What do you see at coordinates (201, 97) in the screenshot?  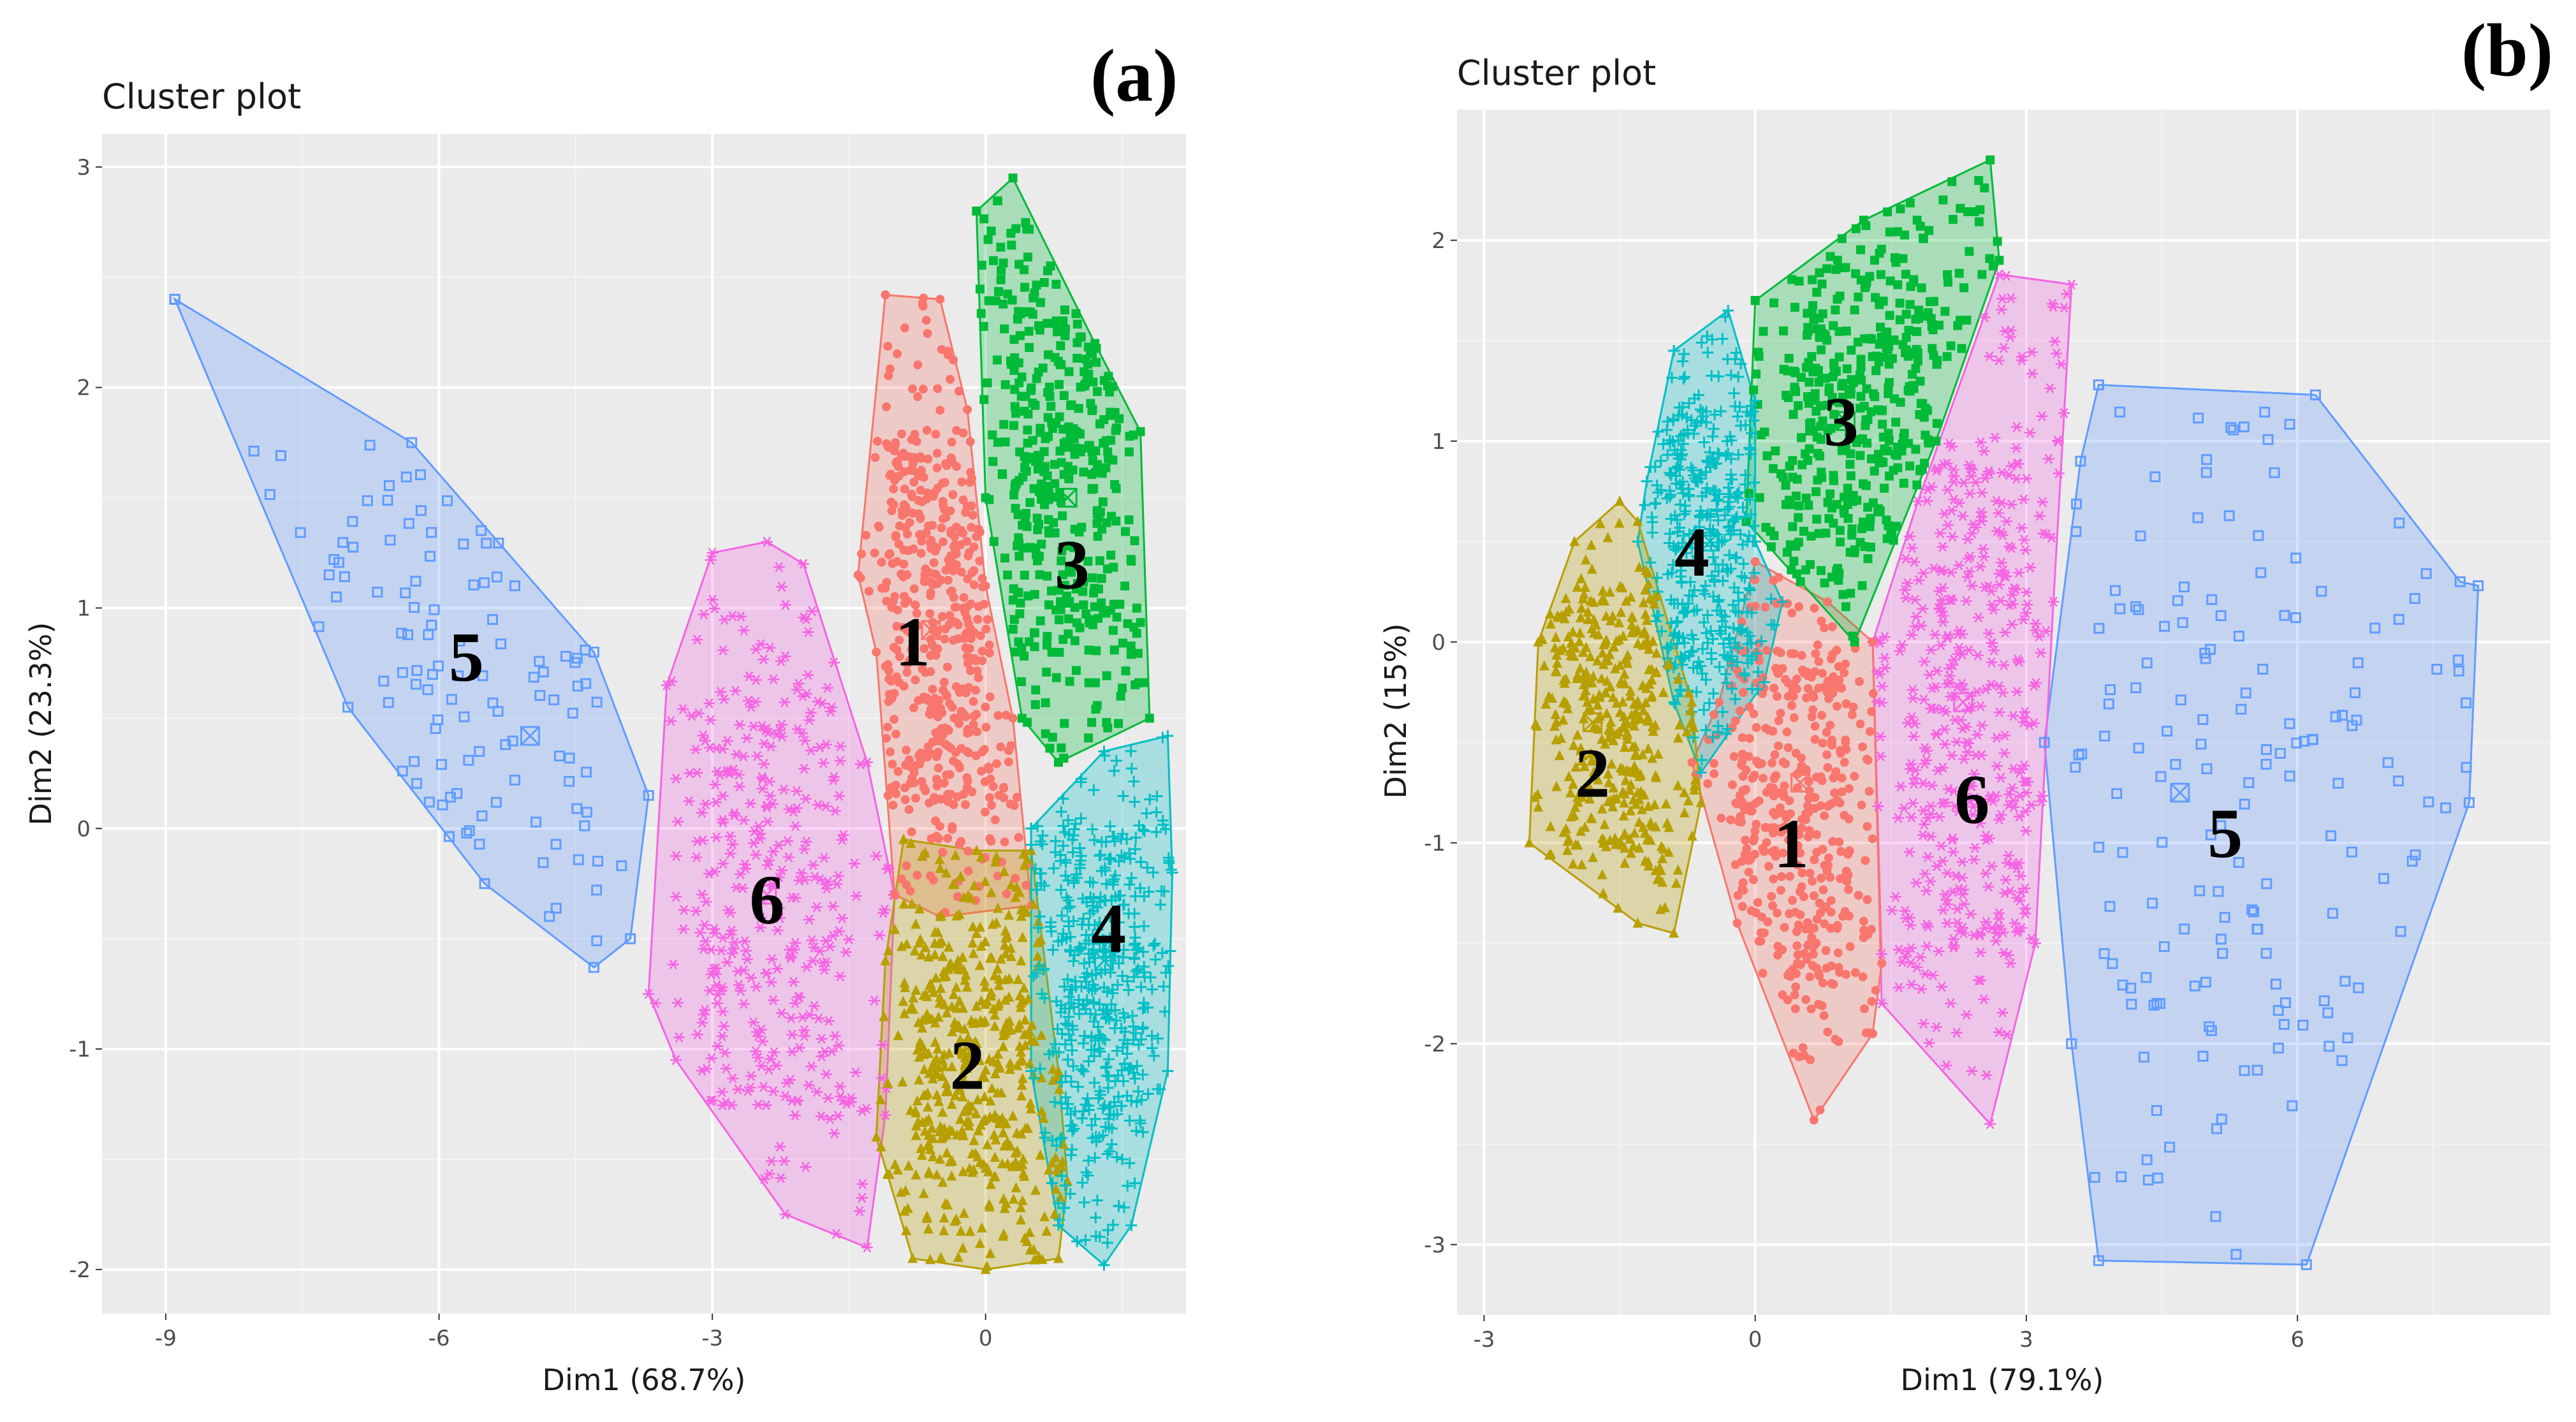 I see `panel-a-title: Cluster plot` at bounding box center [201, 97].